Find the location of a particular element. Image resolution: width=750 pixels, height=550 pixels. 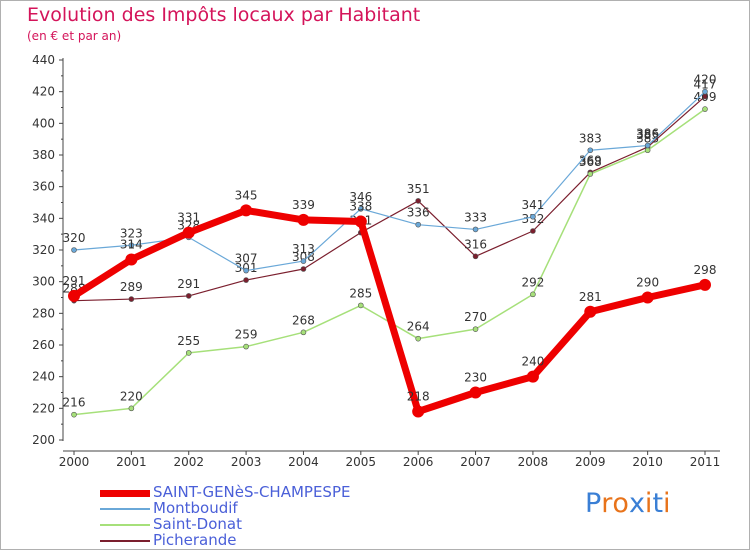

data-label-montboudif: 307 is located at coordinates (246, 259).